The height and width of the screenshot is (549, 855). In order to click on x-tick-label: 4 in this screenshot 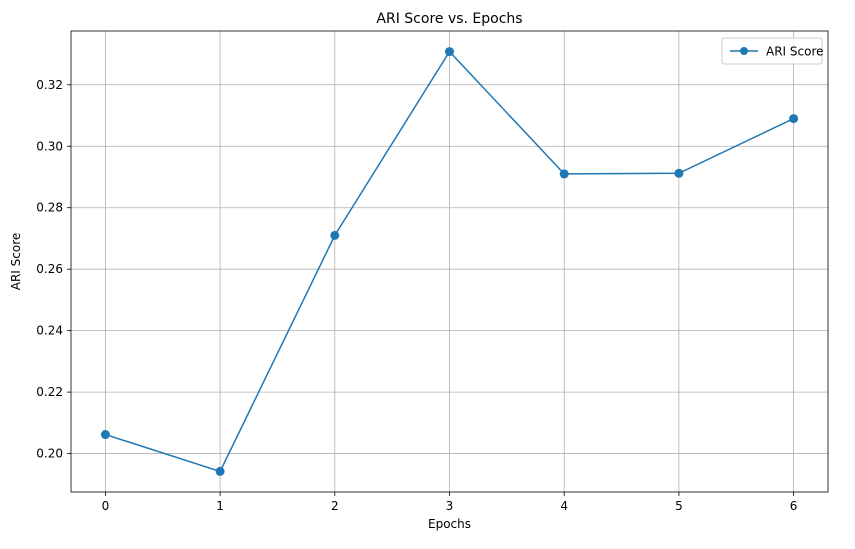, I will do `click(564, 506)`.